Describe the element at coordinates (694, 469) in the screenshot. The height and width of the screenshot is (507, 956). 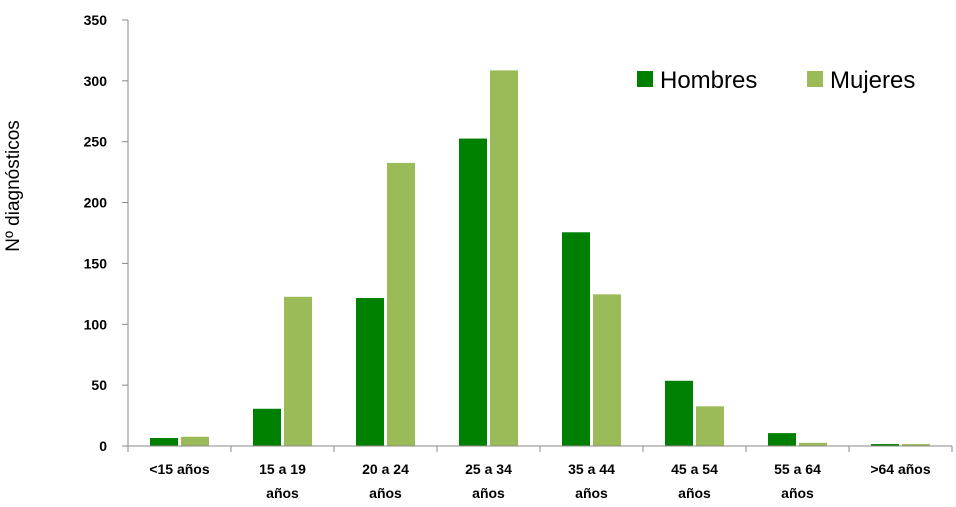
I see `x-tick-label: 45 a 54` at that location.